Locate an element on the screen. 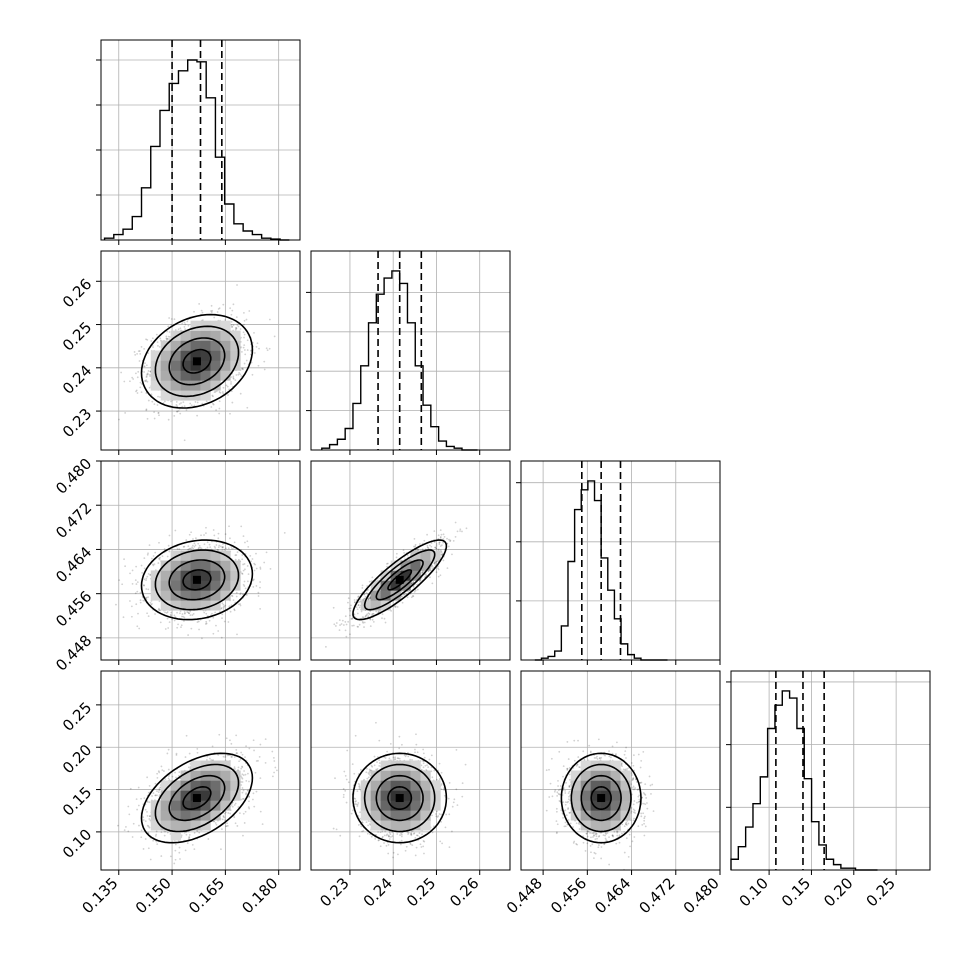  ytick-label-2-1: 0.24 is located at coordinates (77, 379).